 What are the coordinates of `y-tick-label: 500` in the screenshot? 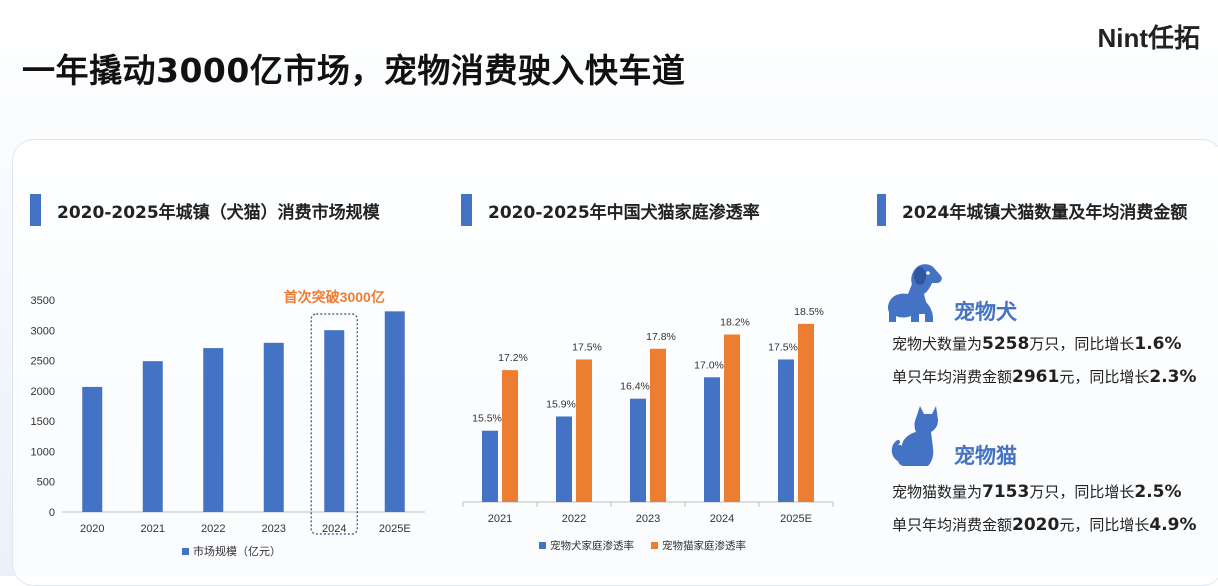 It's located at (46, 483).